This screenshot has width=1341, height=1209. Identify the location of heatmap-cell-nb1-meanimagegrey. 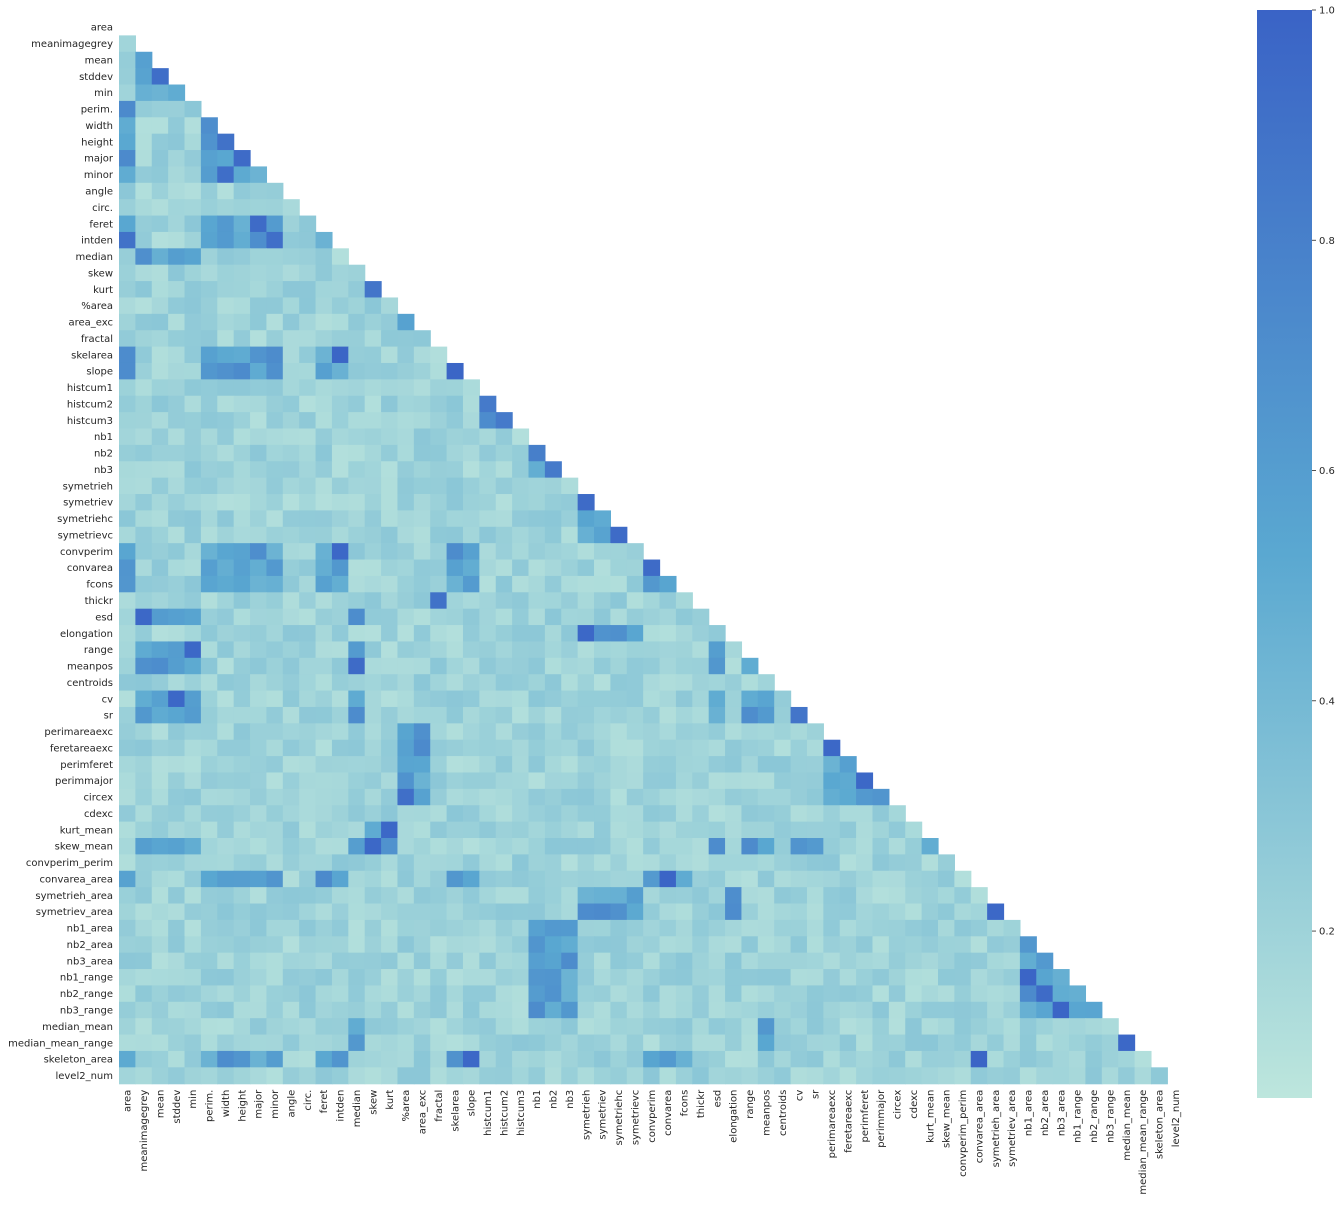
(144, 437).